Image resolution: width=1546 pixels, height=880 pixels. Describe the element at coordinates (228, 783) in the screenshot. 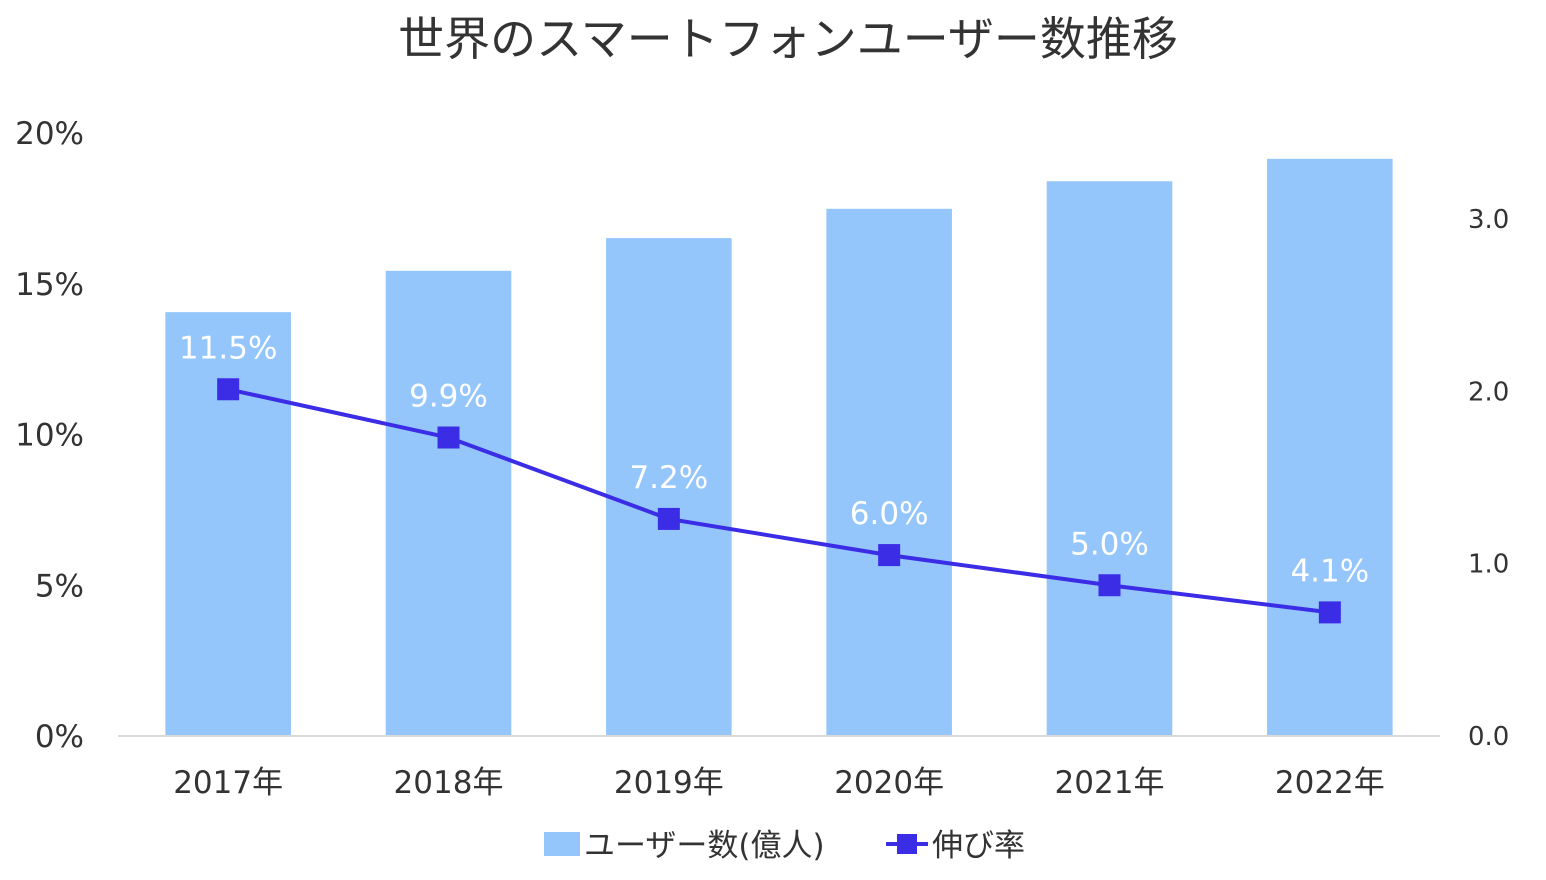

I see `x-tick-label: 2017年` at that location.